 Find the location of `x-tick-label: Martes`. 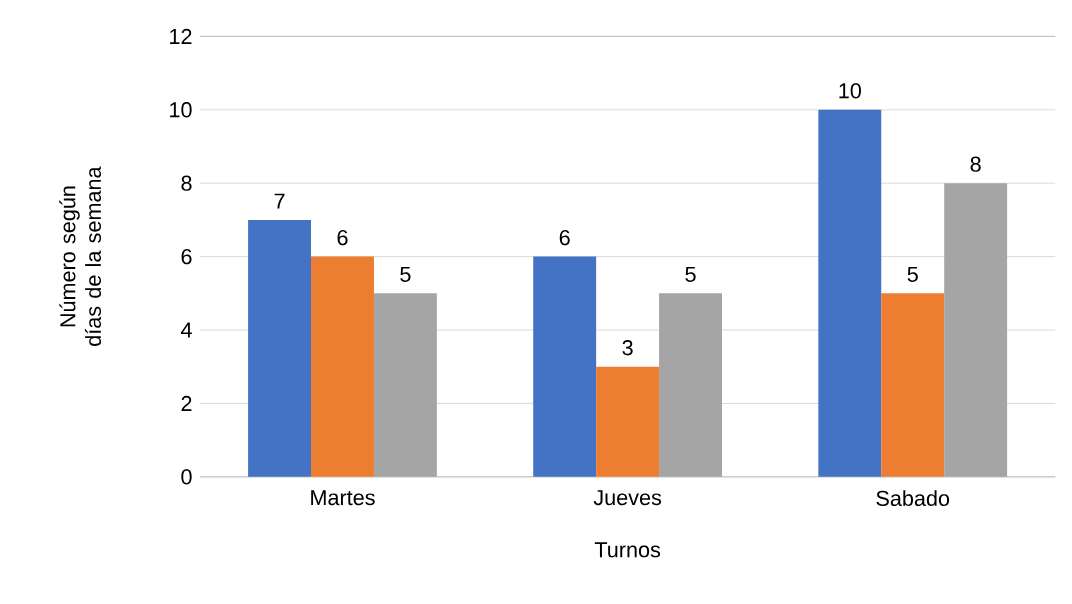

x-tick-label: Martes is located at coordinates (343, 498).